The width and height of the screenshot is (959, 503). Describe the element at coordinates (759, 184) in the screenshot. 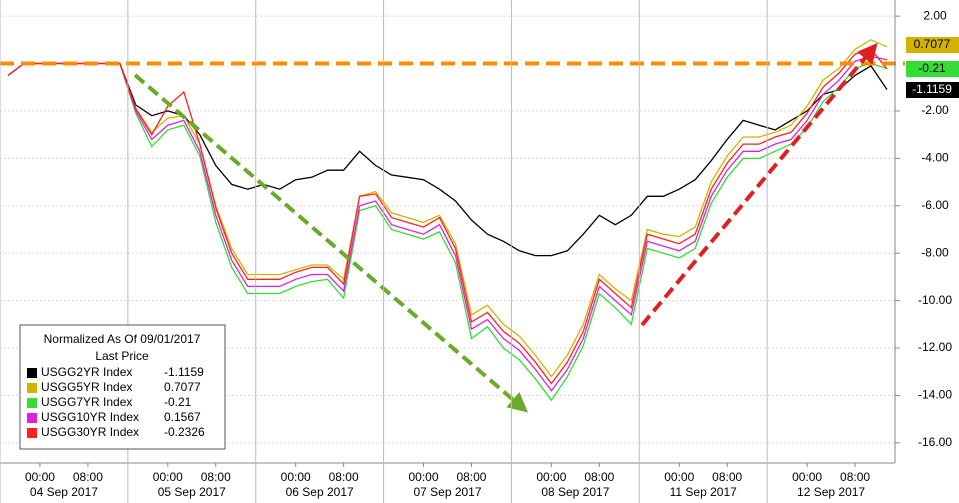

I see `trend-arrow` at that location.